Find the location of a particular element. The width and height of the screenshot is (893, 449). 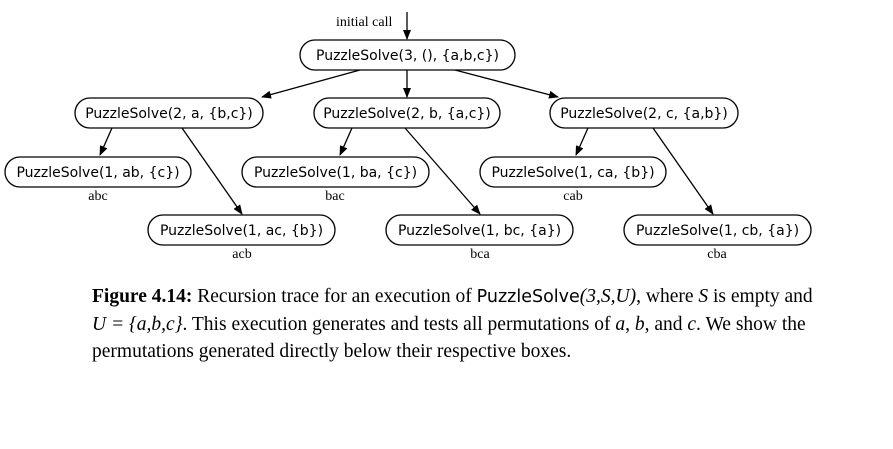

node-level2-ca: PuzzleSolve(1, ca, {b}) is located at coordinates (573, 172).